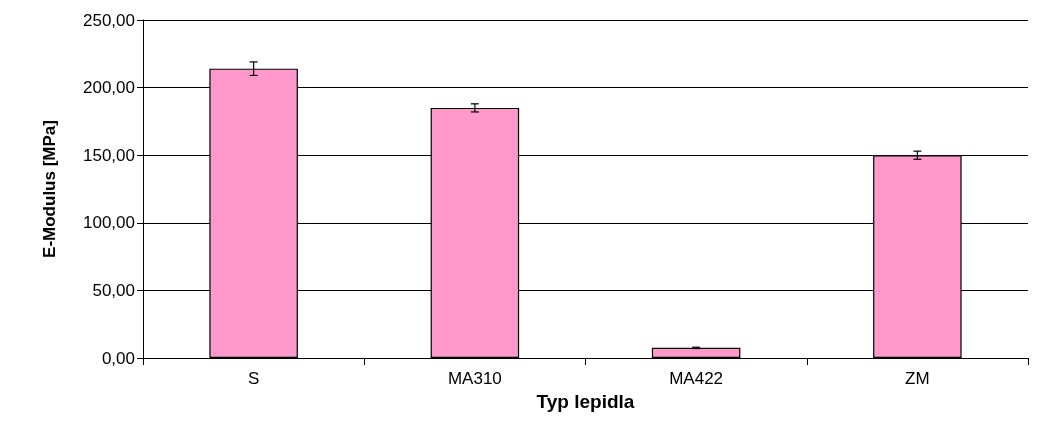 This screenshot has height=423, width=1040. I want to click on bar, so click(696, 352).